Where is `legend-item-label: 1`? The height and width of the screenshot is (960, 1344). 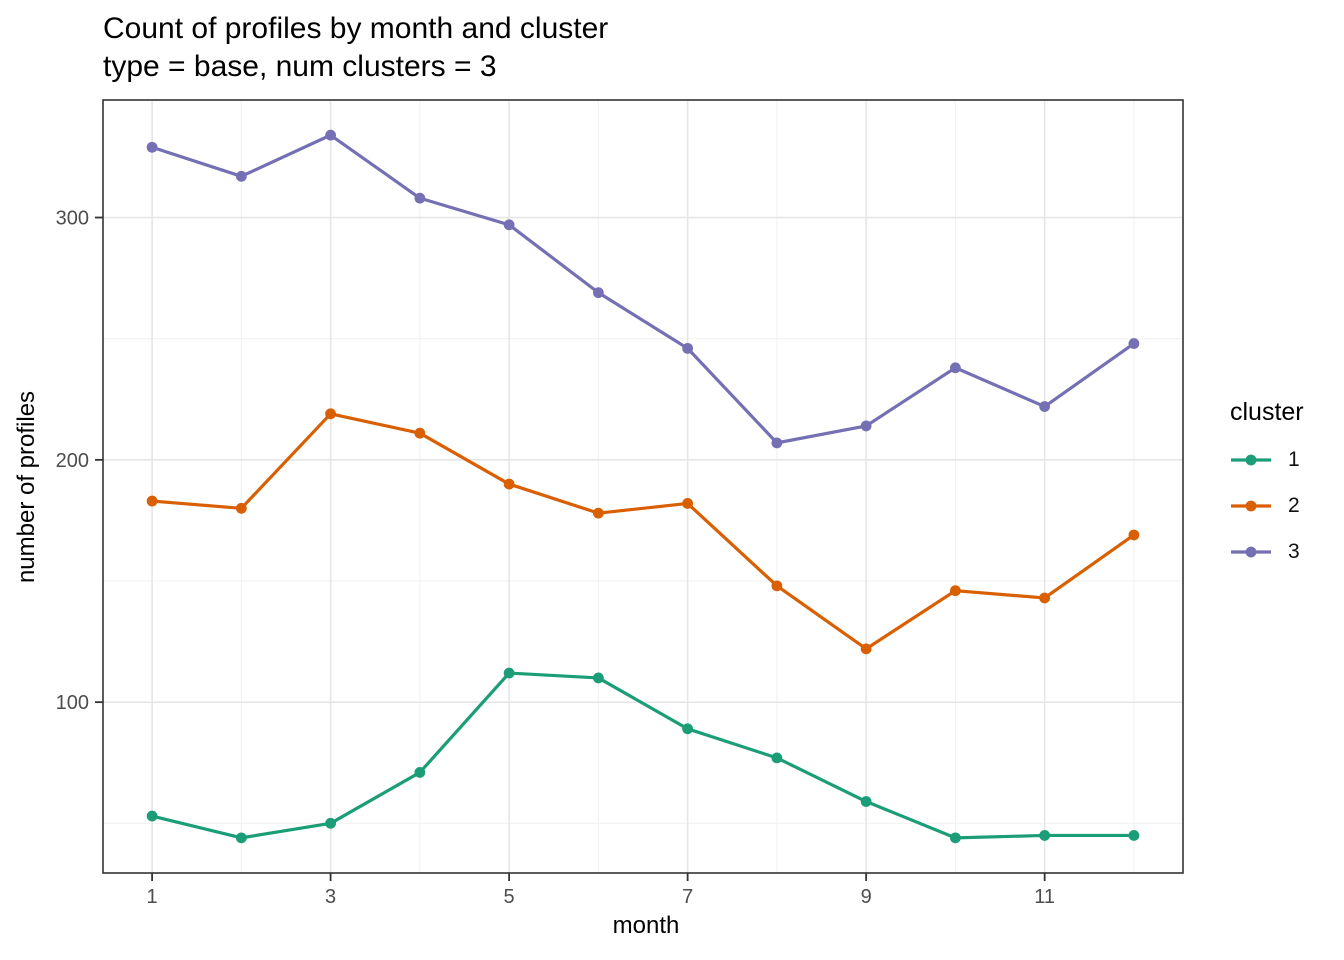
legend-item-label: 1 is located at coordinates (1294, 459).